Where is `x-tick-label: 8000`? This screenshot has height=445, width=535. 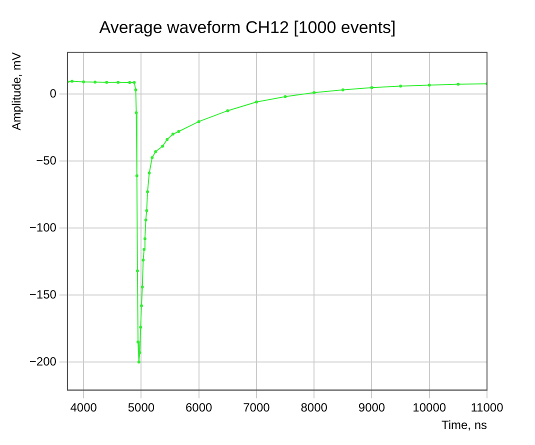
x-tick-label: 8000 is located at coordinates (314, 407).